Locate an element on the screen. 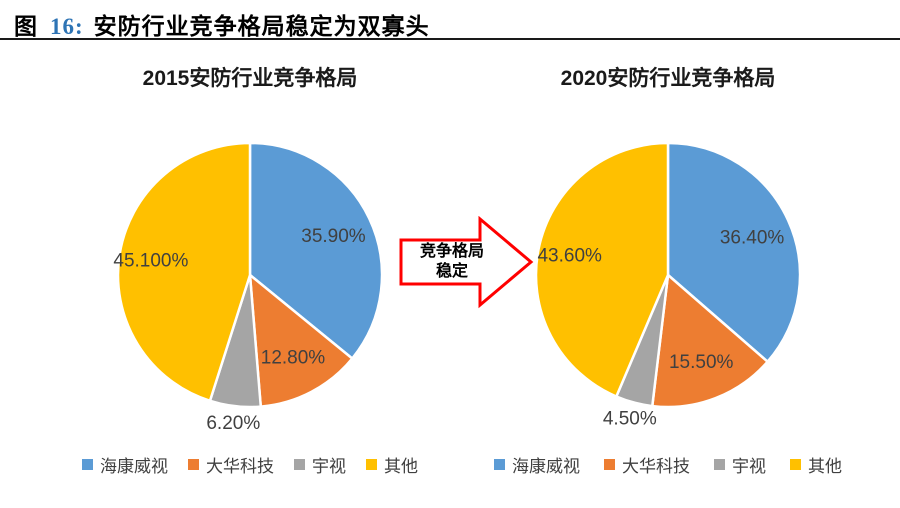 This screenshot has width=900, height=508. figure-number: 16: is located at coordinates (67, 26).